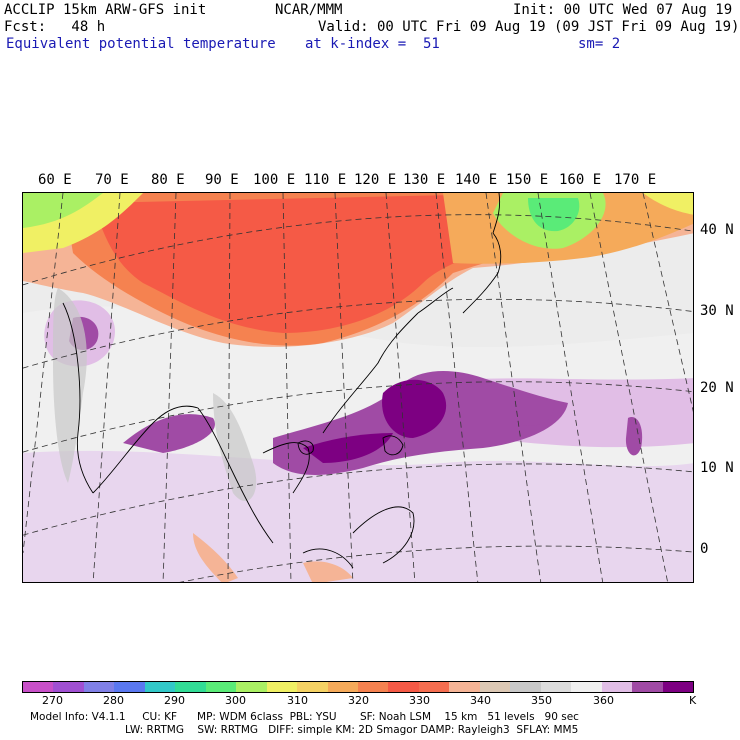 Image resolution: width=740 pixels, height=740 pixels. I want to click on colorbar-label: 340, so click(480, 700).